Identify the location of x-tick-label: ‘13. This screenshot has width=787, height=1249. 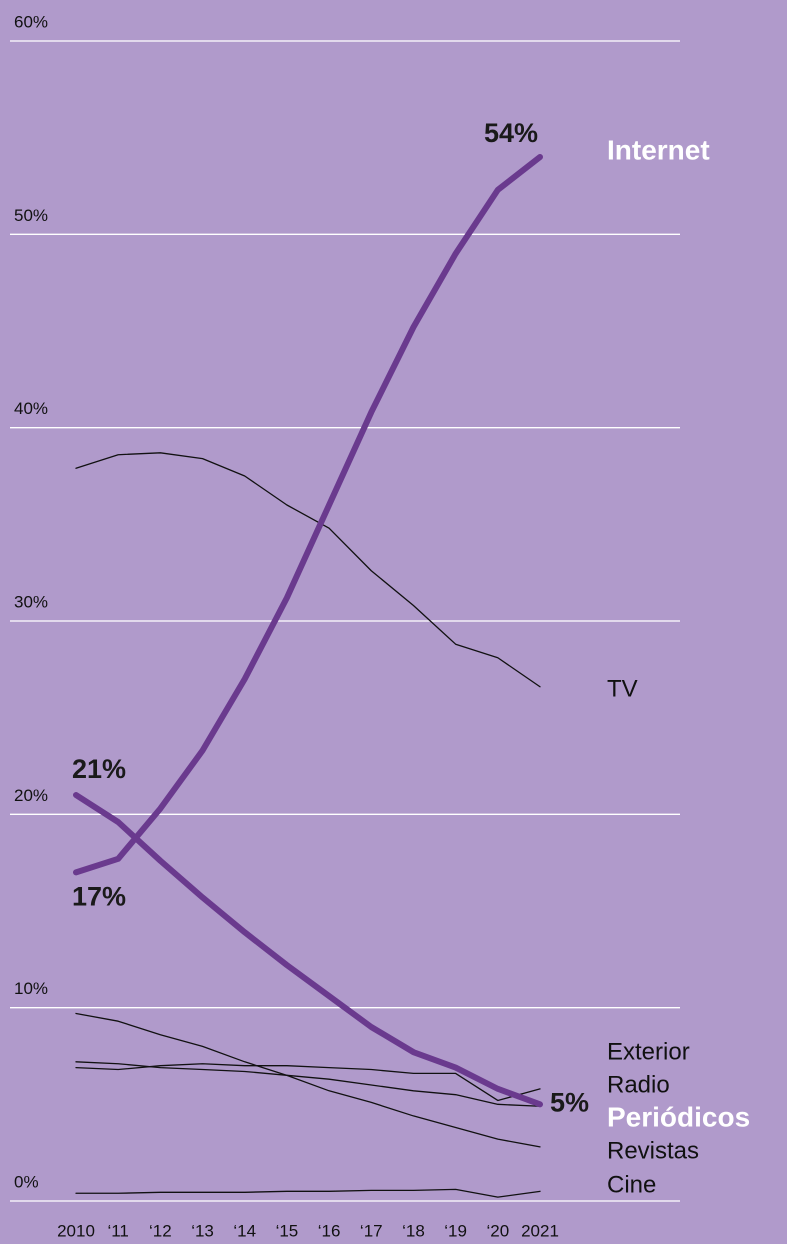
(202, 1230).